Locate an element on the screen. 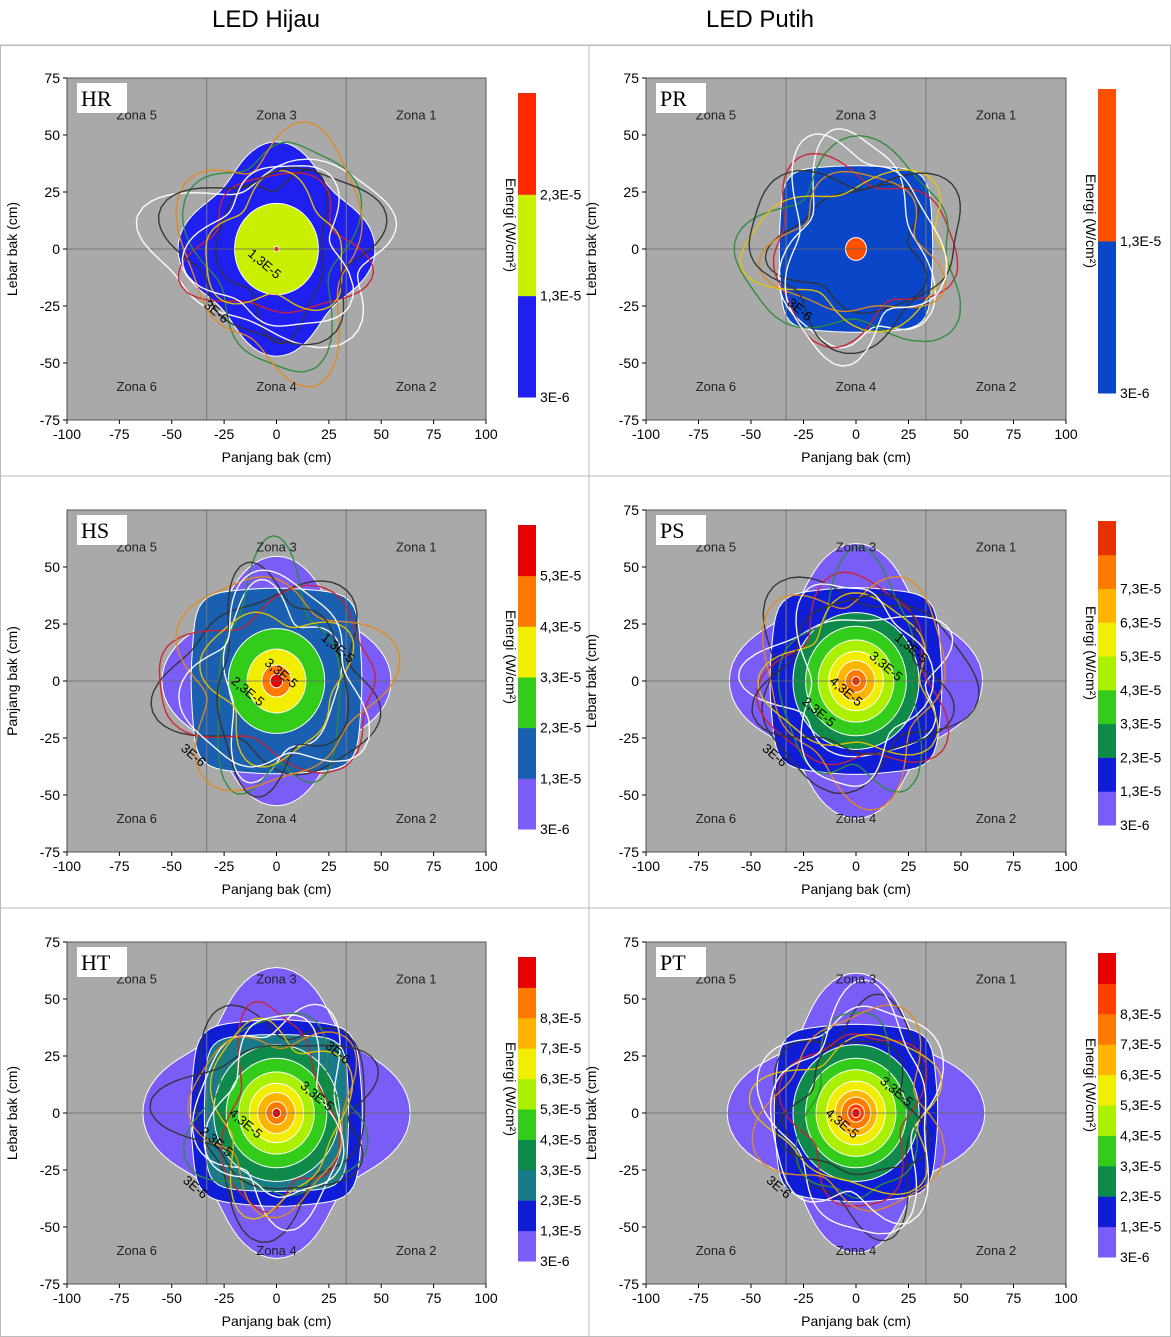 The image size is (1171, 1337). x-tick-label: 0 is located at coordinates (277, 1298).